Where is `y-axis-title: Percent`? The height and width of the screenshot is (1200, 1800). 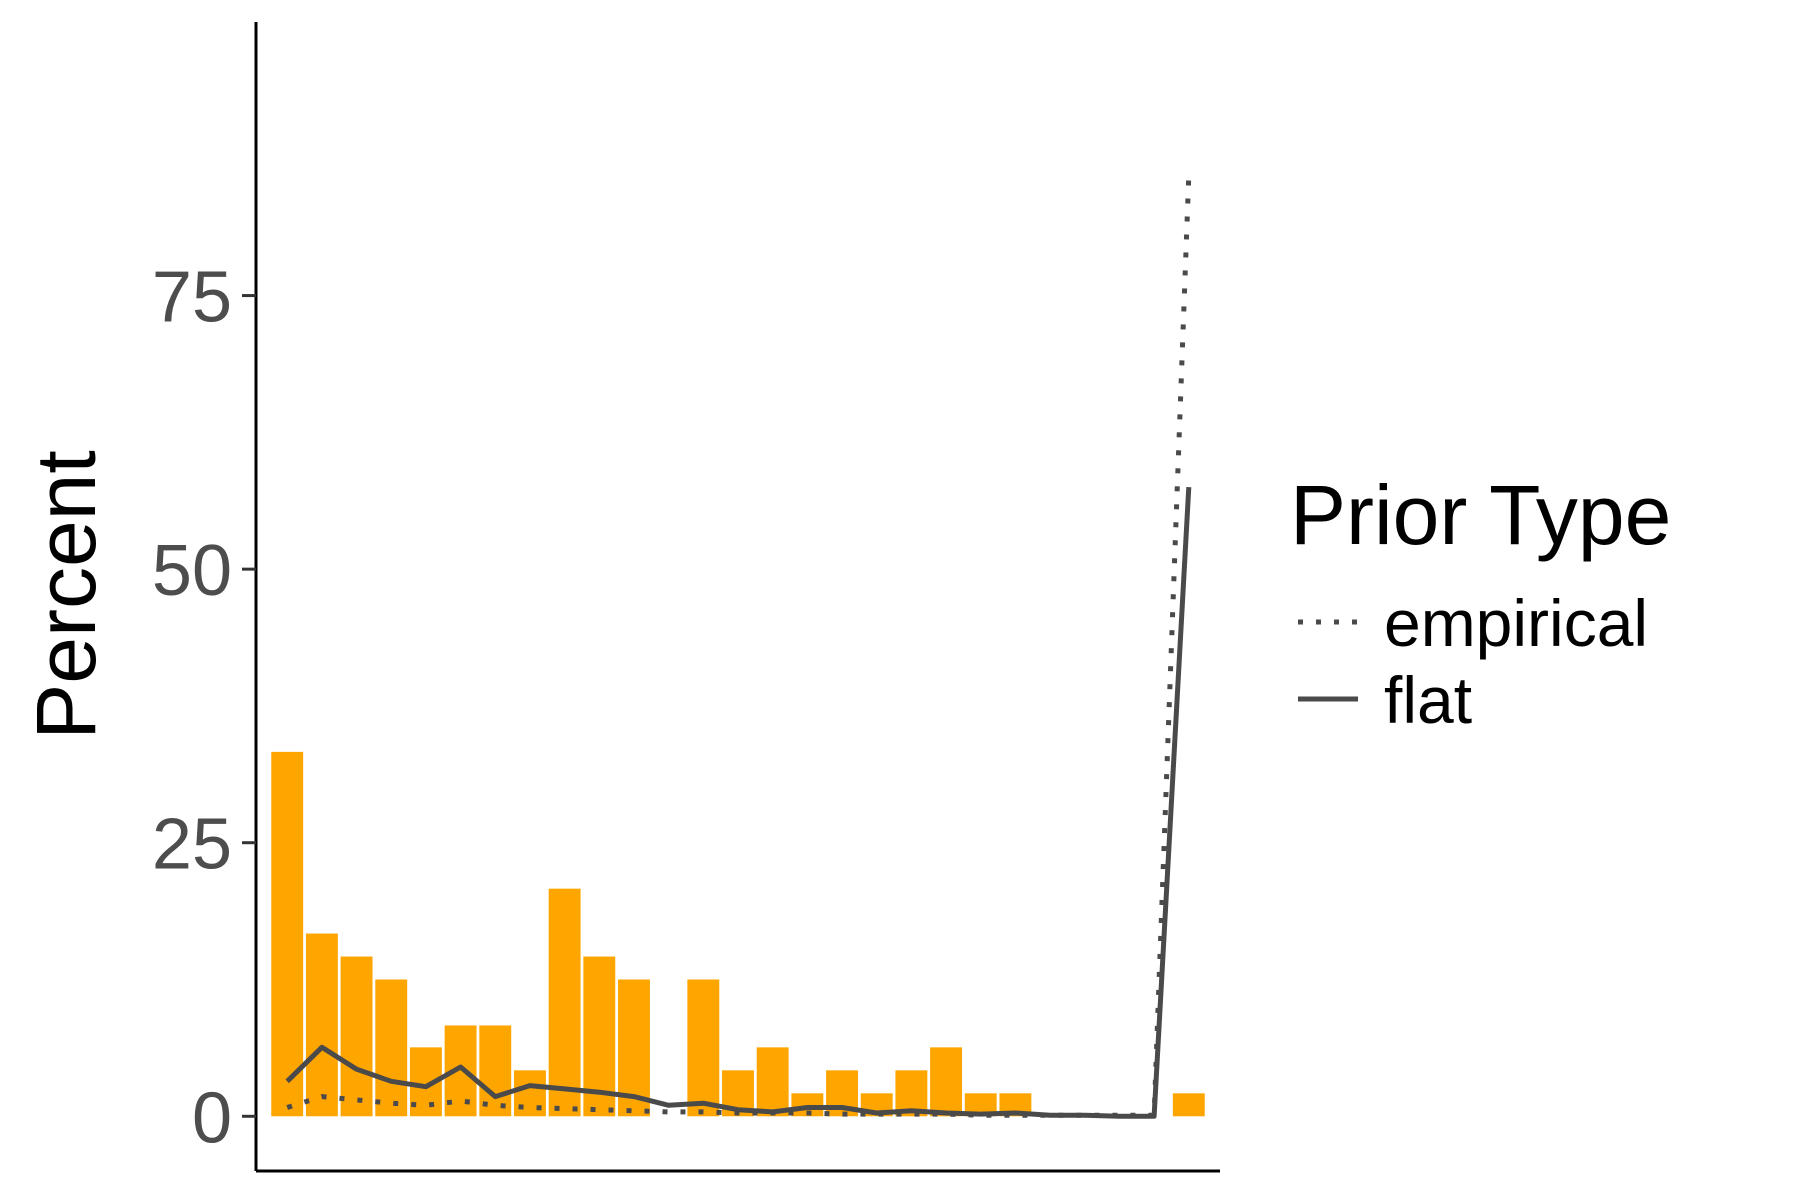
y-axis-title: Percent is located at coordinates (66, 595).